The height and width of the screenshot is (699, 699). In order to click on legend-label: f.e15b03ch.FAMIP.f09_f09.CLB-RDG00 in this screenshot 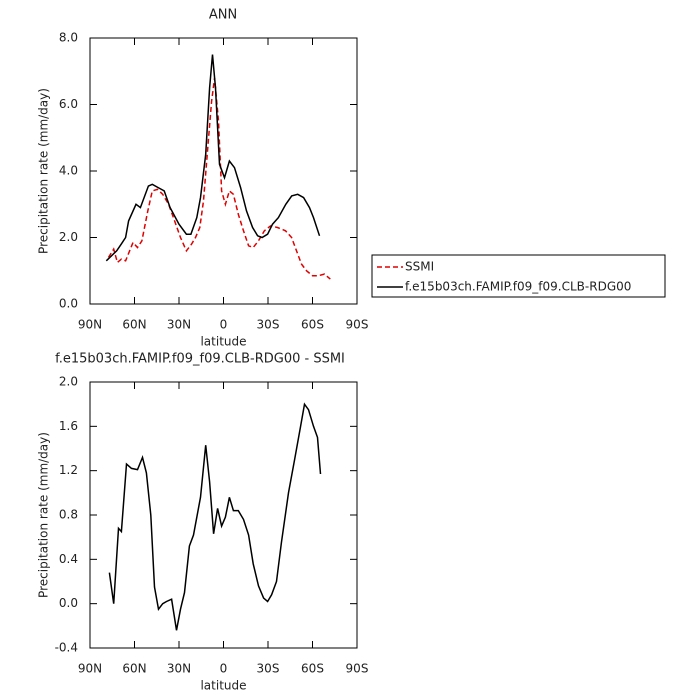, I will do `click(518, 287)`.